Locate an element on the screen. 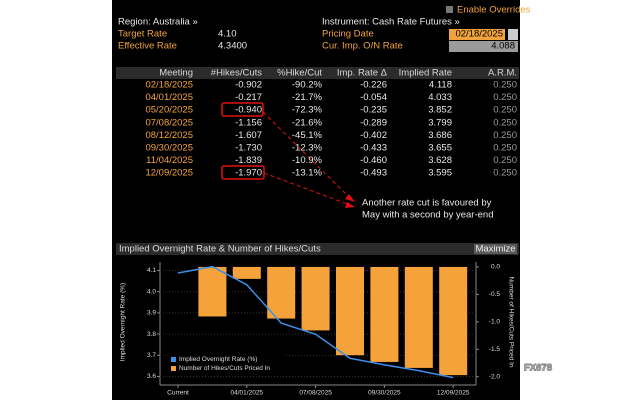  annotation: May with a second by year-end is located at coordinates (427, 215).